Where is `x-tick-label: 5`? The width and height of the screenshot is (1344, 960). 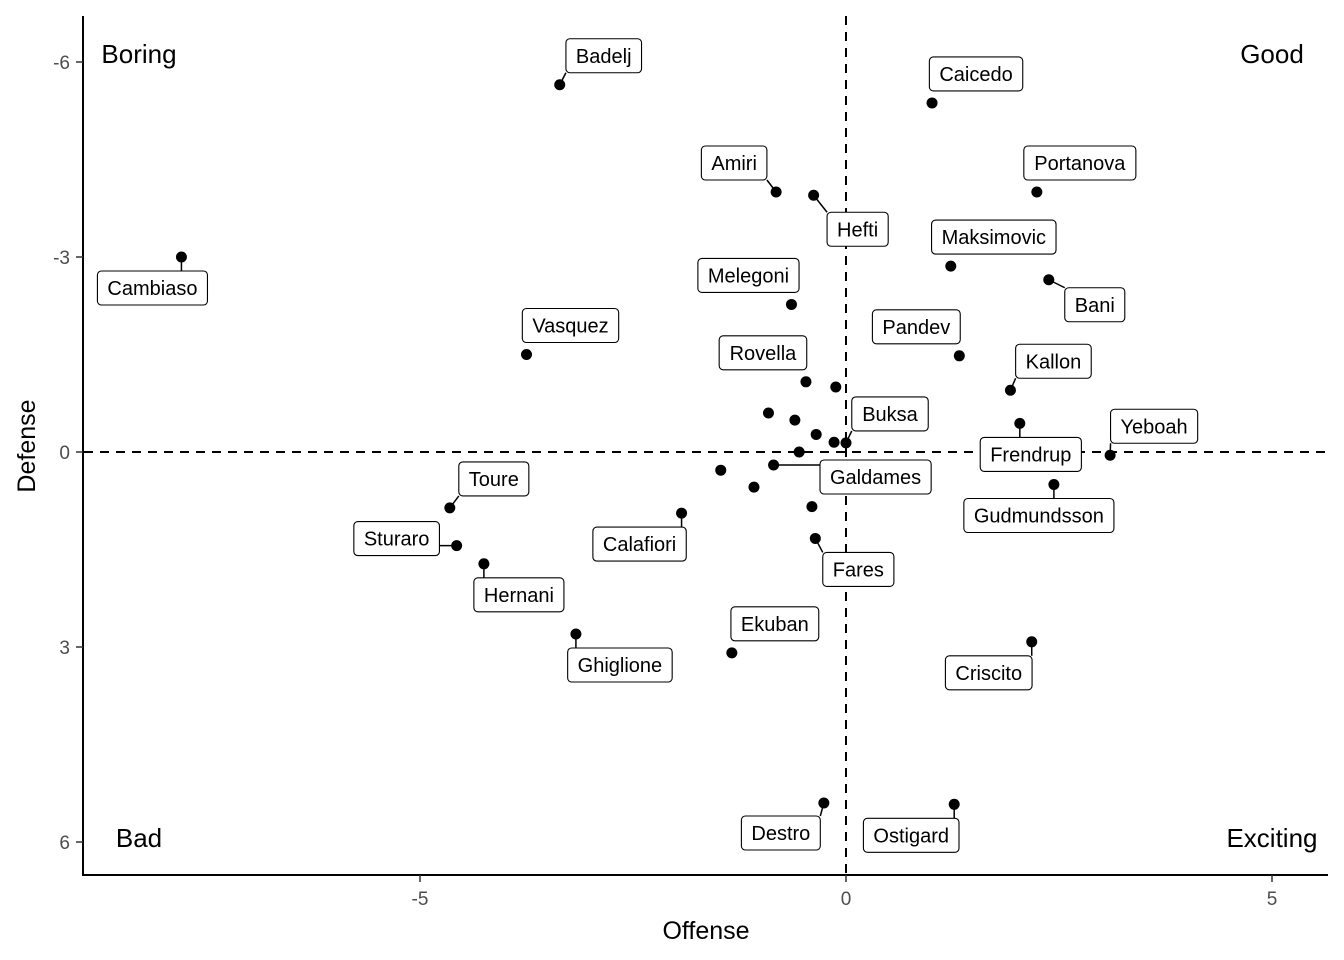 x-tick-label: 5 is located at coordinates (1272, 899).